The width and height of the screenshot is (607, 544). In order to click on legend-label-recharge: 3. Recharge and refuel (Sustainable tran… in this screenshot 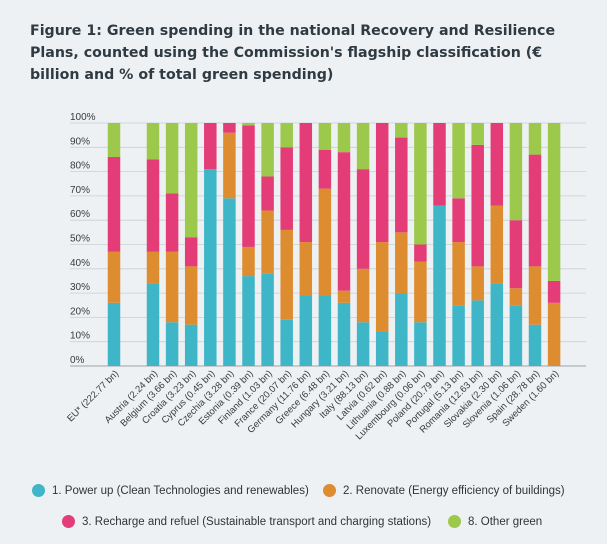, I will do `click(257, 521)`.